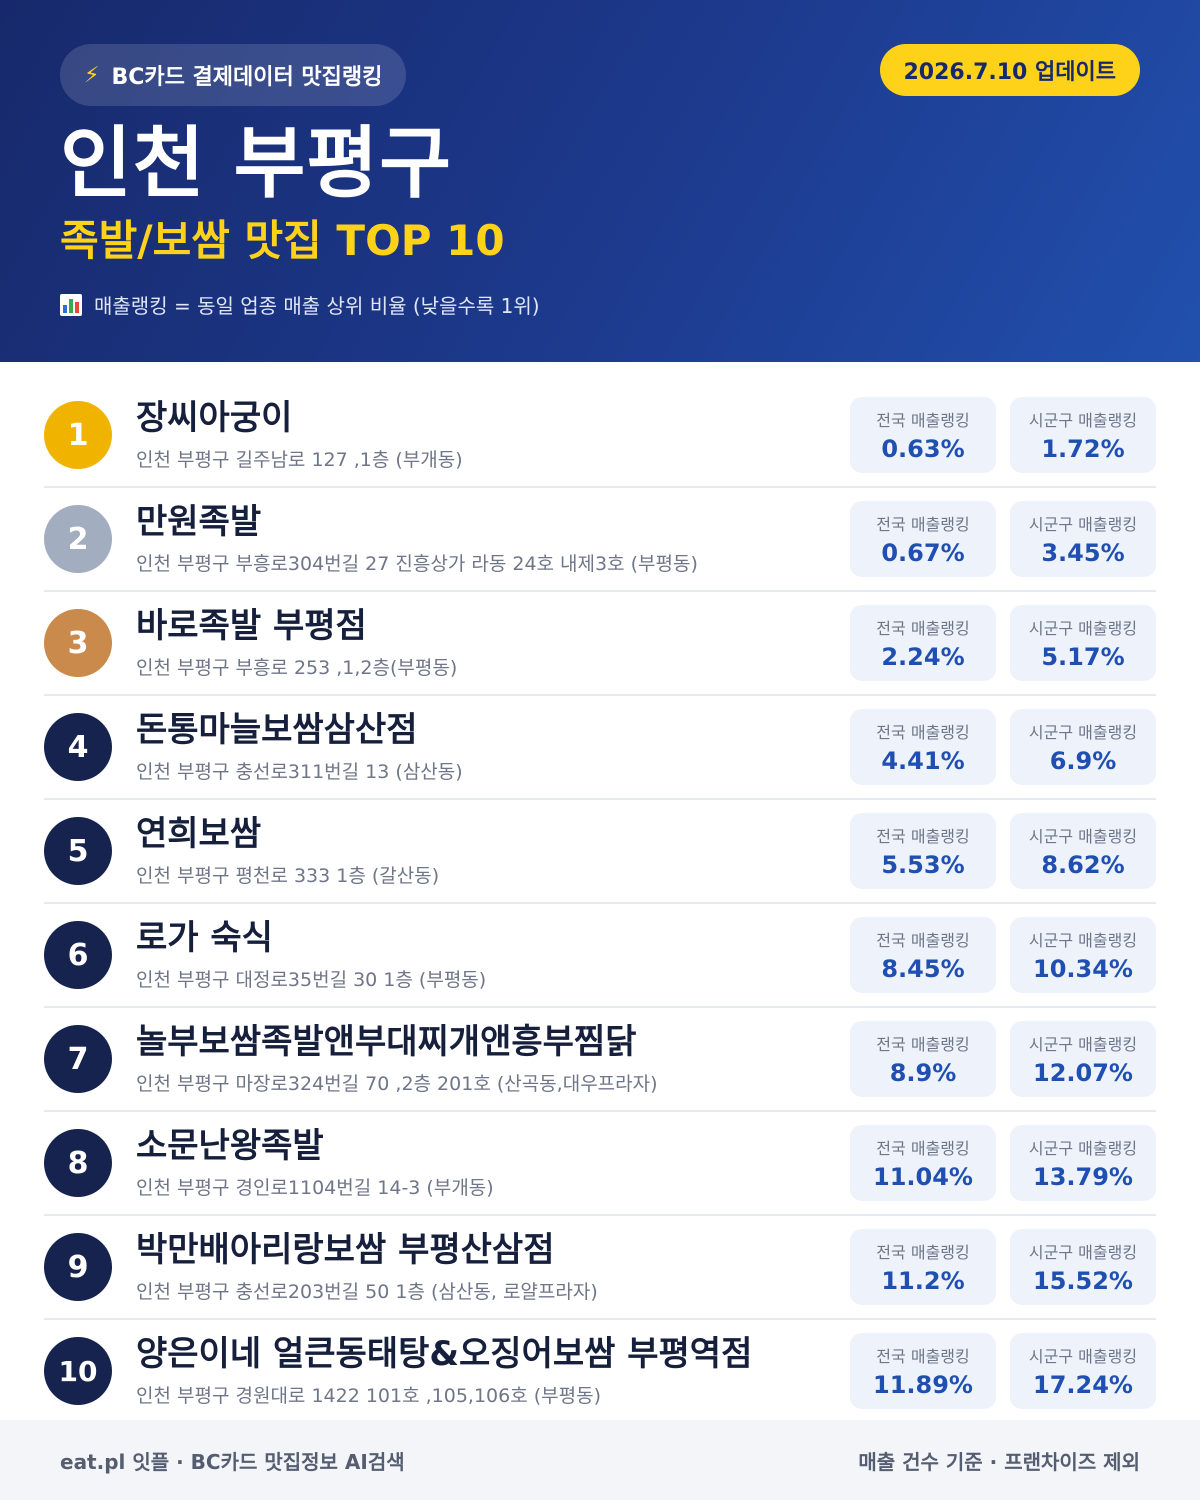  I want to click on district-ranking-box: 시군구 매출랭킹 13.79%, so click(1083, 1163).